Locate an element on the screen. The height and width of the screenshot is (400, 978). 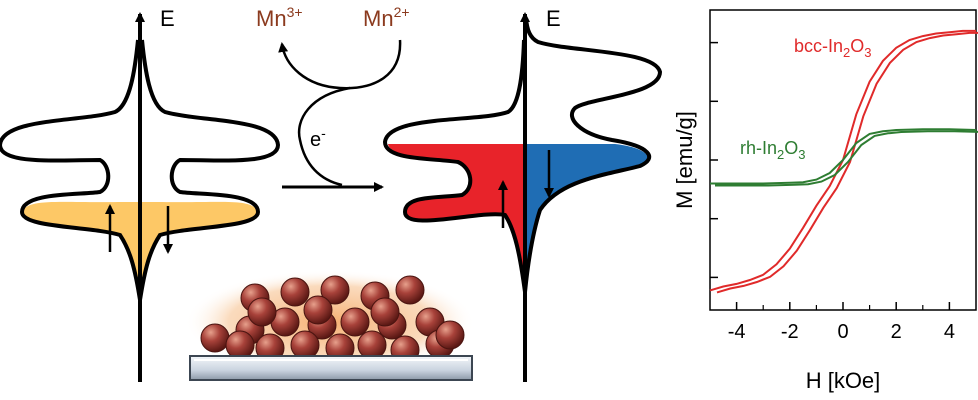
series-label-rh: rh-In2O3 is located at coordinates (773, 150).